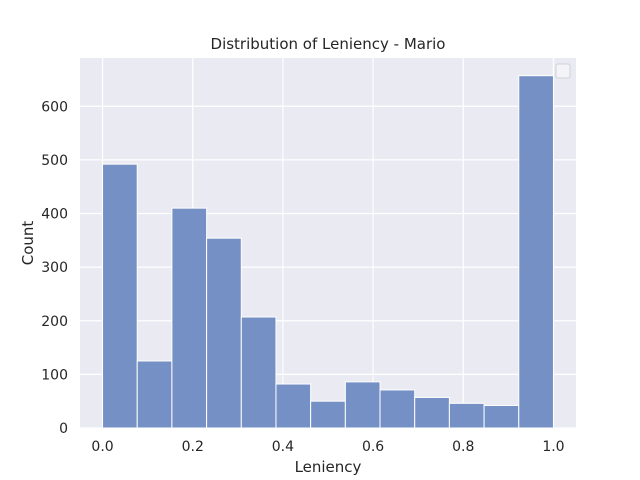 The width and height of the screenshot is (640, 480). What do you see at coordinates (63, 429) in the screenshot?
I see `y-tick-label: 0` at bounding box center [63, 429].